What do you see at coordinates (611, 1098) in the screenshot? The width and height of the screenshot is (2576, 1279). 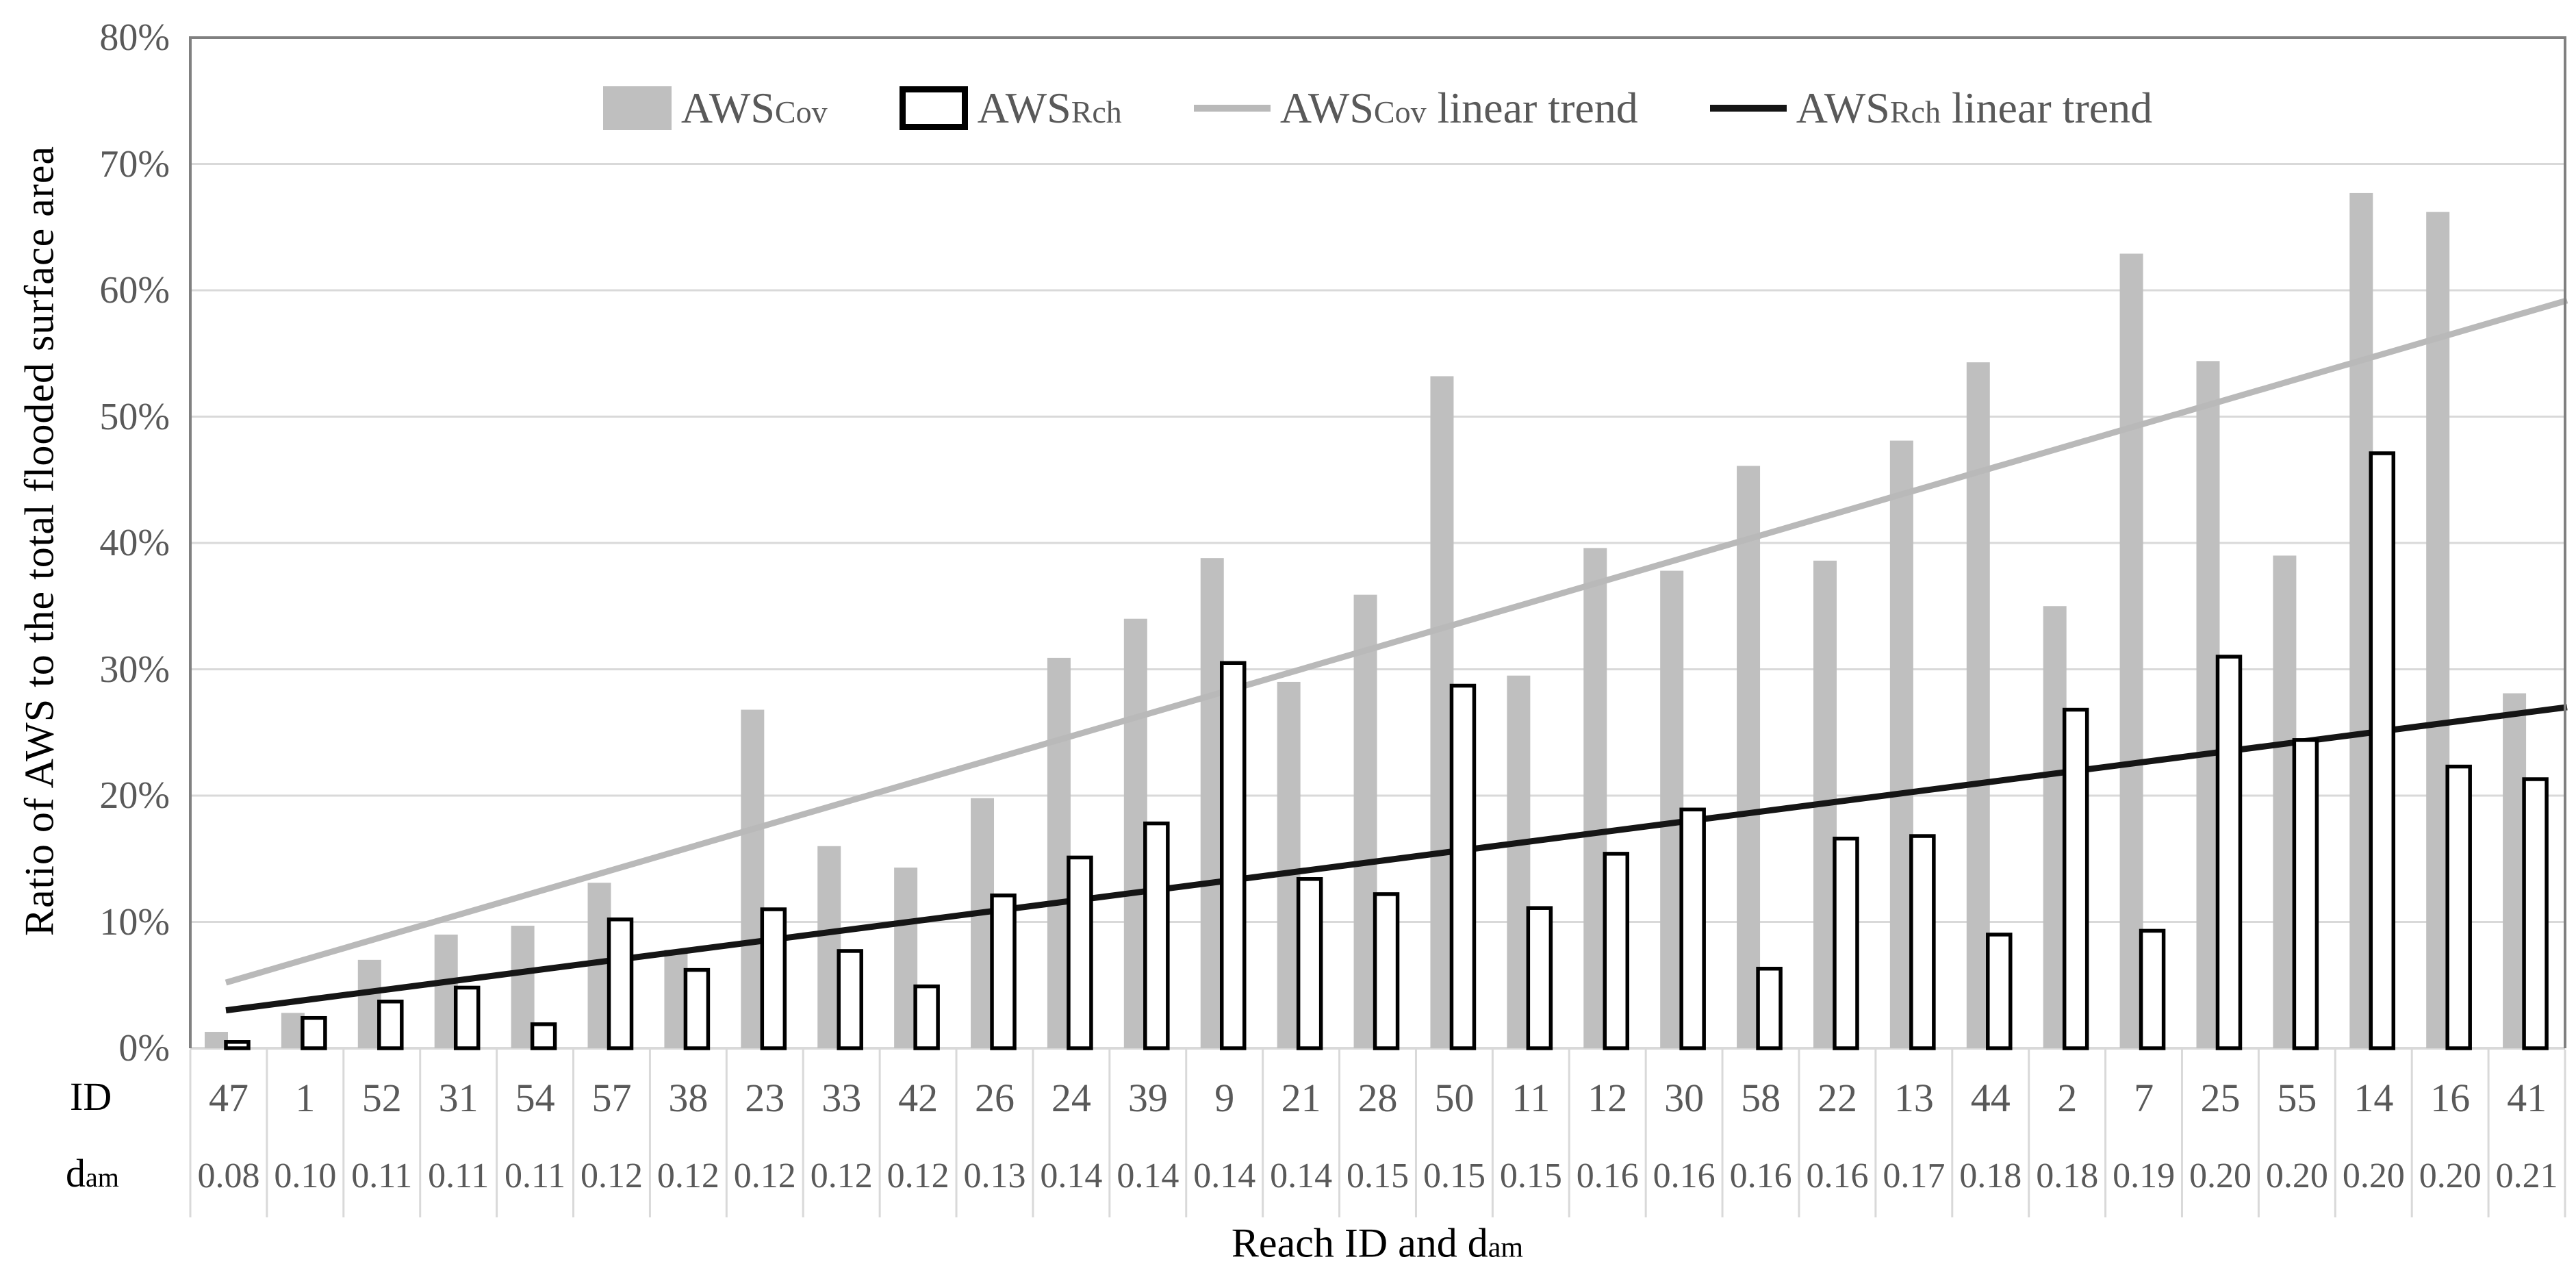 I see `reach-id-label: 57` at bounding box center [611, 1098].